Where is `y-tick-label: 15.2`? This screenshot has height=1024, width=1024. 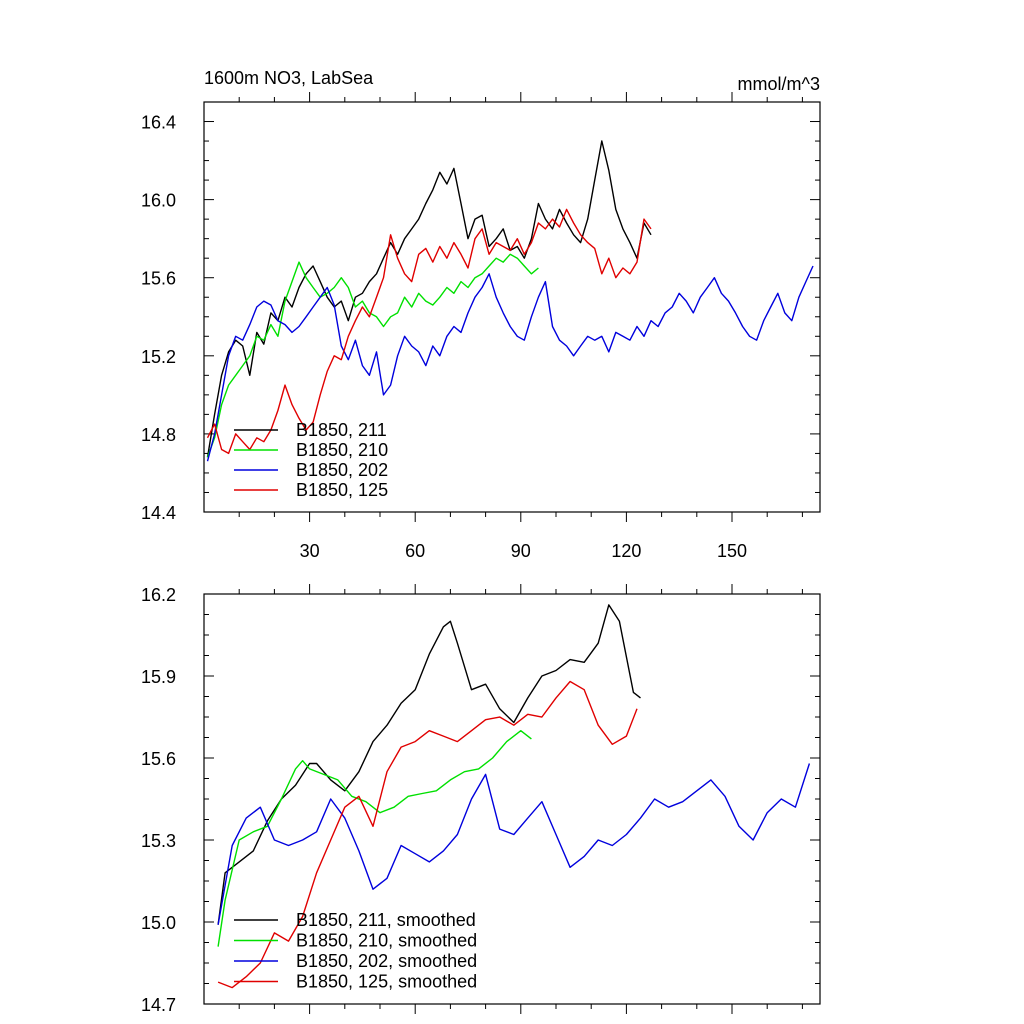
y-tick-label: 15.2 is located at coordinates (158, 357).